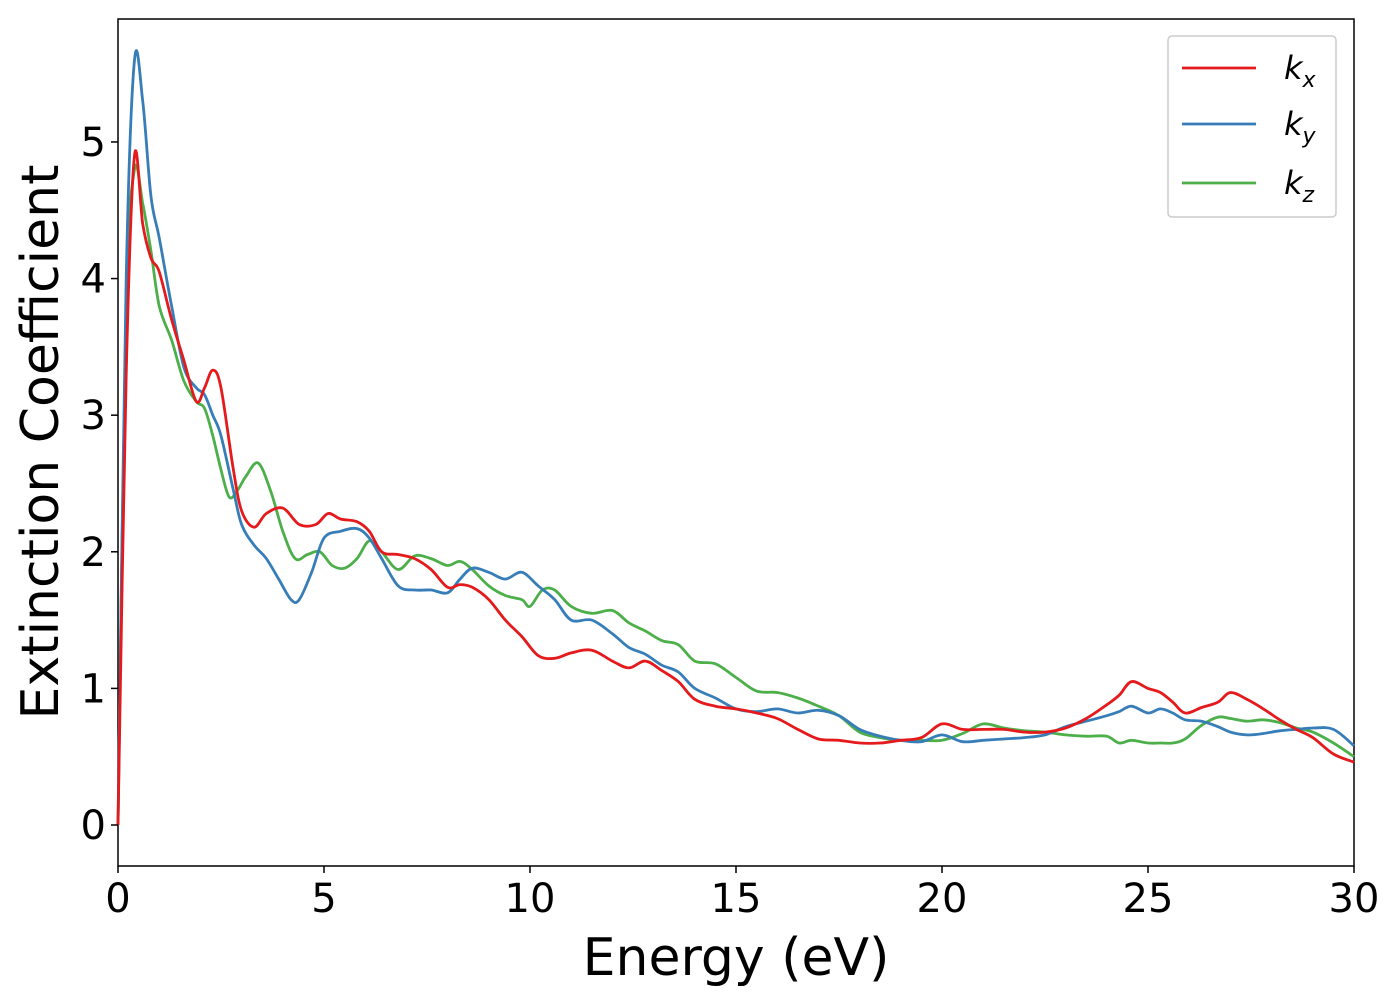 Image resolution: width=1400 pixels, height=1005 pixels. What do you see at coordinates (1300, 127) in the screenshot?
I see `legend-label-y: ky` at bounding box center [1300, 127].